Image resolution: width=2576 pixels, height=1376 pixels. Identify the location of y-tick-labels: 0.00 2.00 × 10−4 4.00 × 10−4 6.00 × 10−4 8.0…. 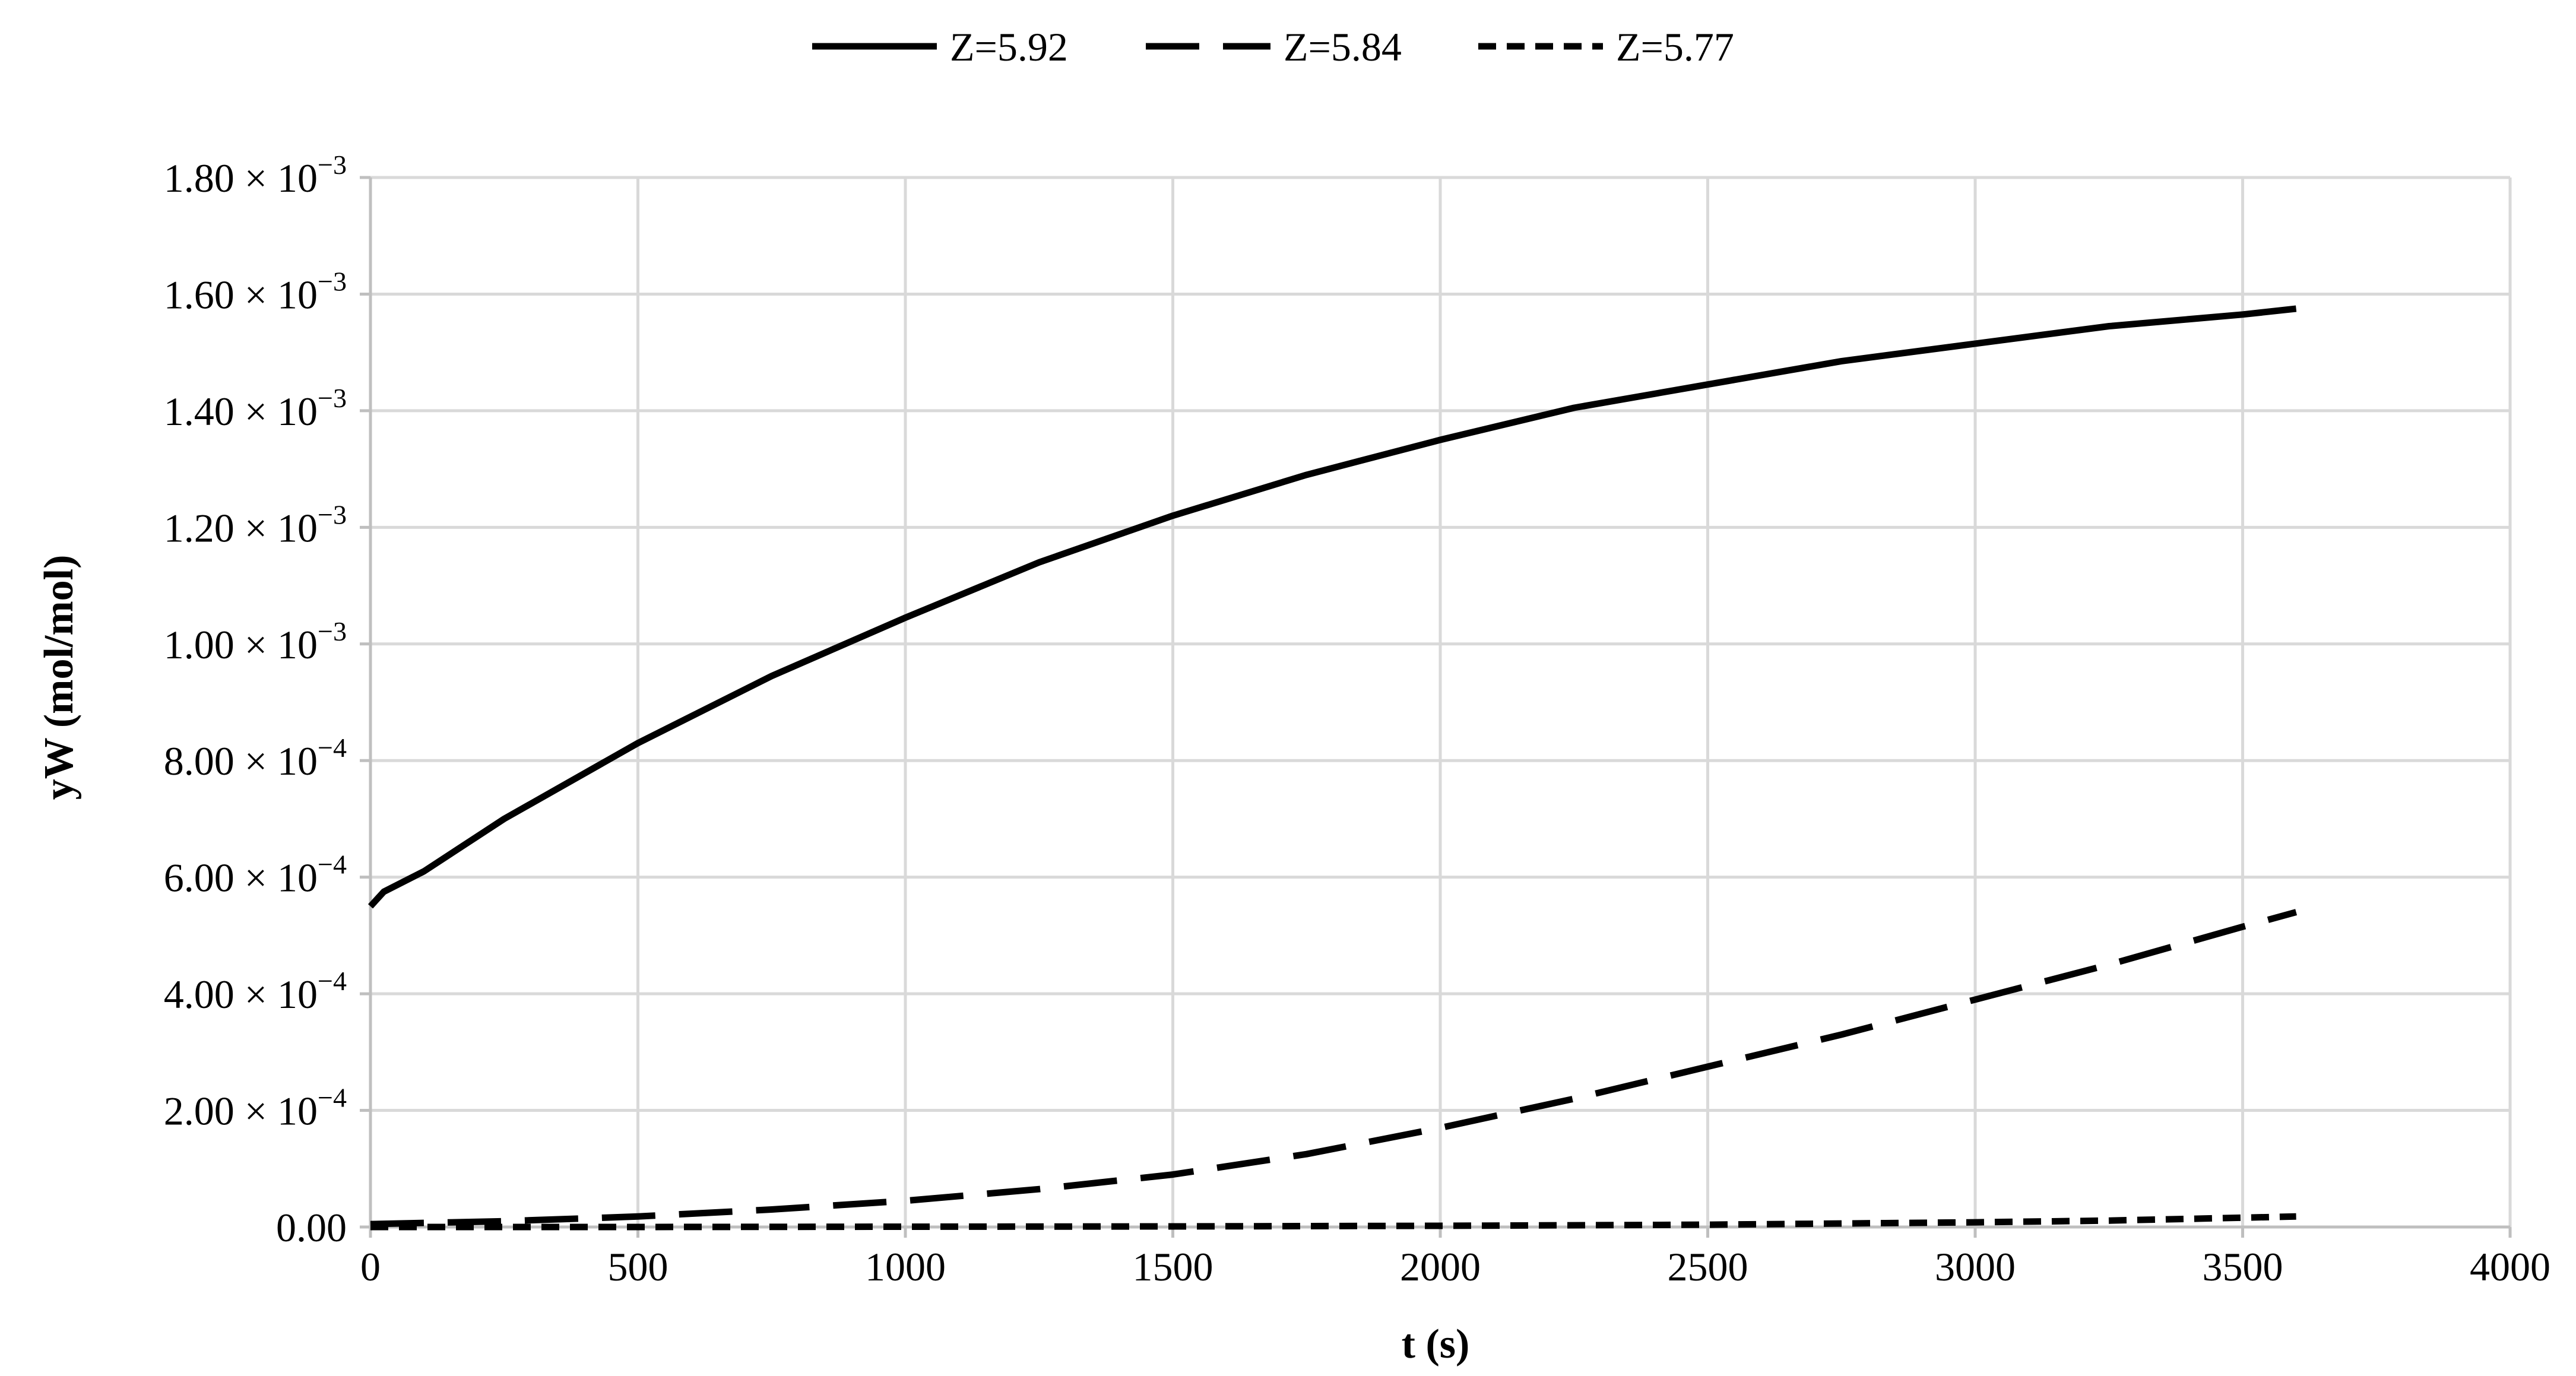
(256, 700).